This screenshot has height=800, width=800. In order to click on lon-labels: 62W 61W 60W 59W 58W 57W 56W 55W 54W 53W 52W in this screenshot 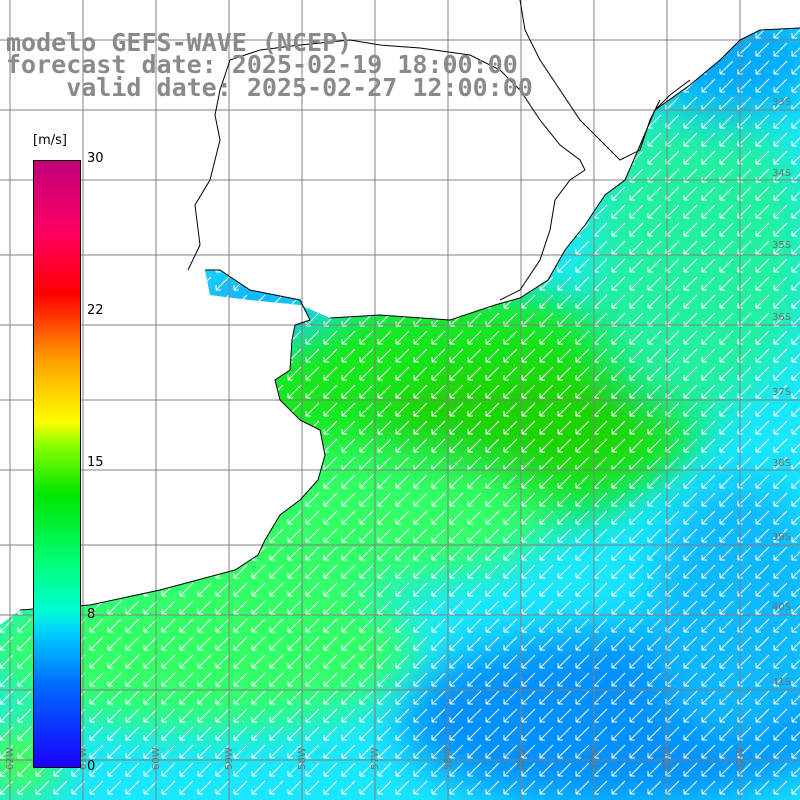, I will do `click(375, 758)`.